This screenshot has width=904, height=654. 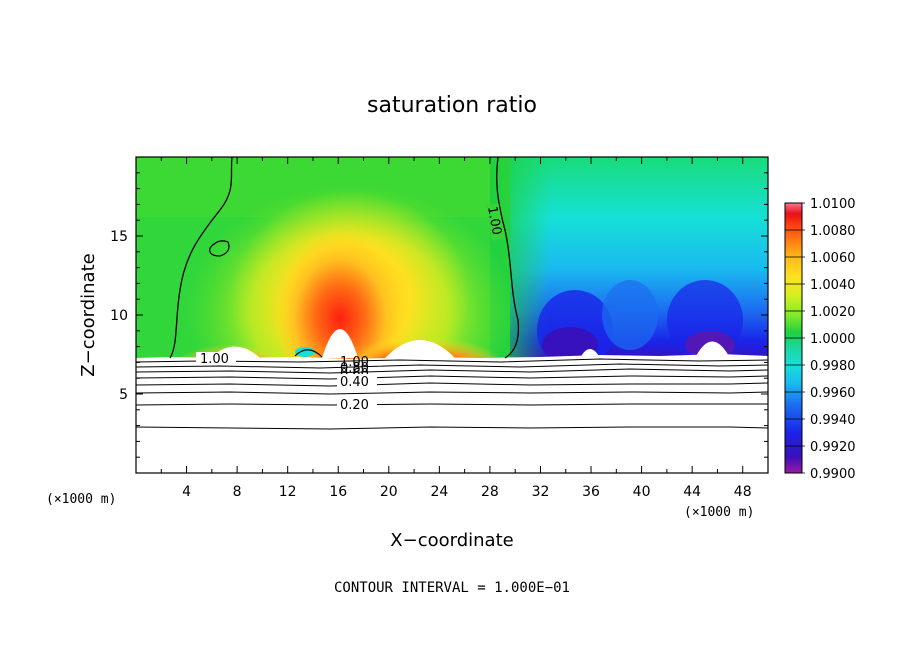 I want to click on x-unit-right: (×1000 m), so click(x=719, y=512).